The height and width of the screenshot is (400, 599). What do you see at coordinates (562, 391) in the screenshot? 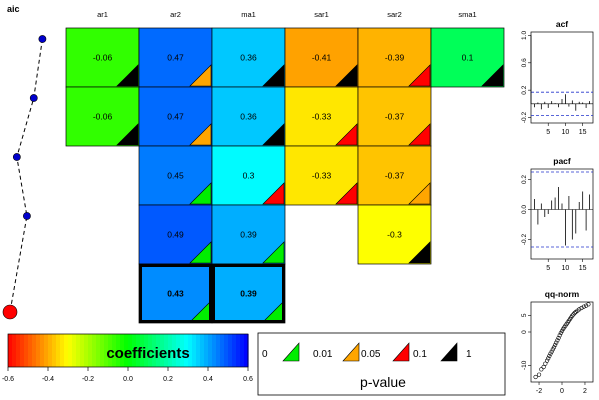
I see `qqnorm-x-tick-label: 0` at bounding box center [562, 391].